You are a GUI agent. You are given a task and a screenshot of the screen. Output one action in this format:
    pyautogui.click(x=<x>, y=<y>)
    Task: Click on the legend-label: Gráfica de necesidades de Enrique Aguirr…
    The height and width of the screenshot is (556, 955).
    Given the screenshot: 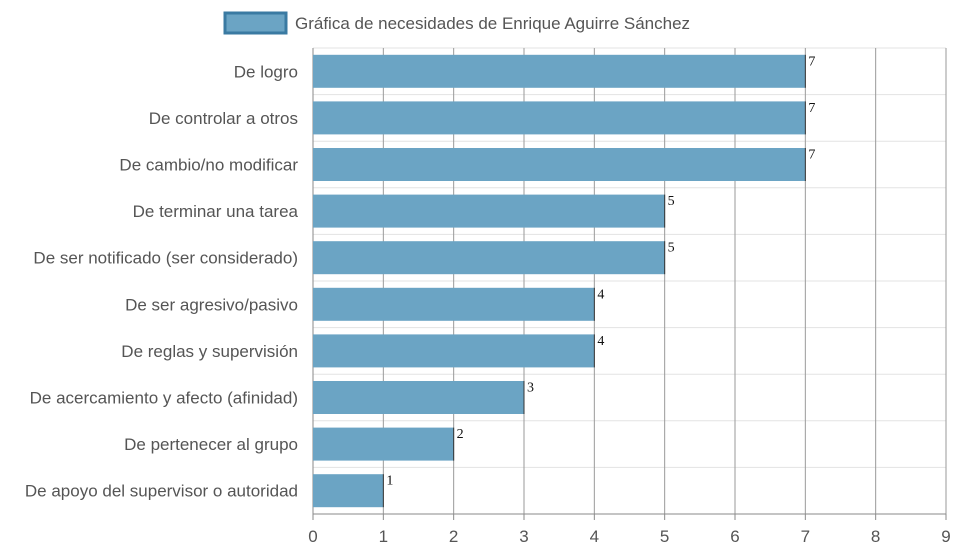 What is the action you would take?
    pyautogui.click(x=492, y=23)
    